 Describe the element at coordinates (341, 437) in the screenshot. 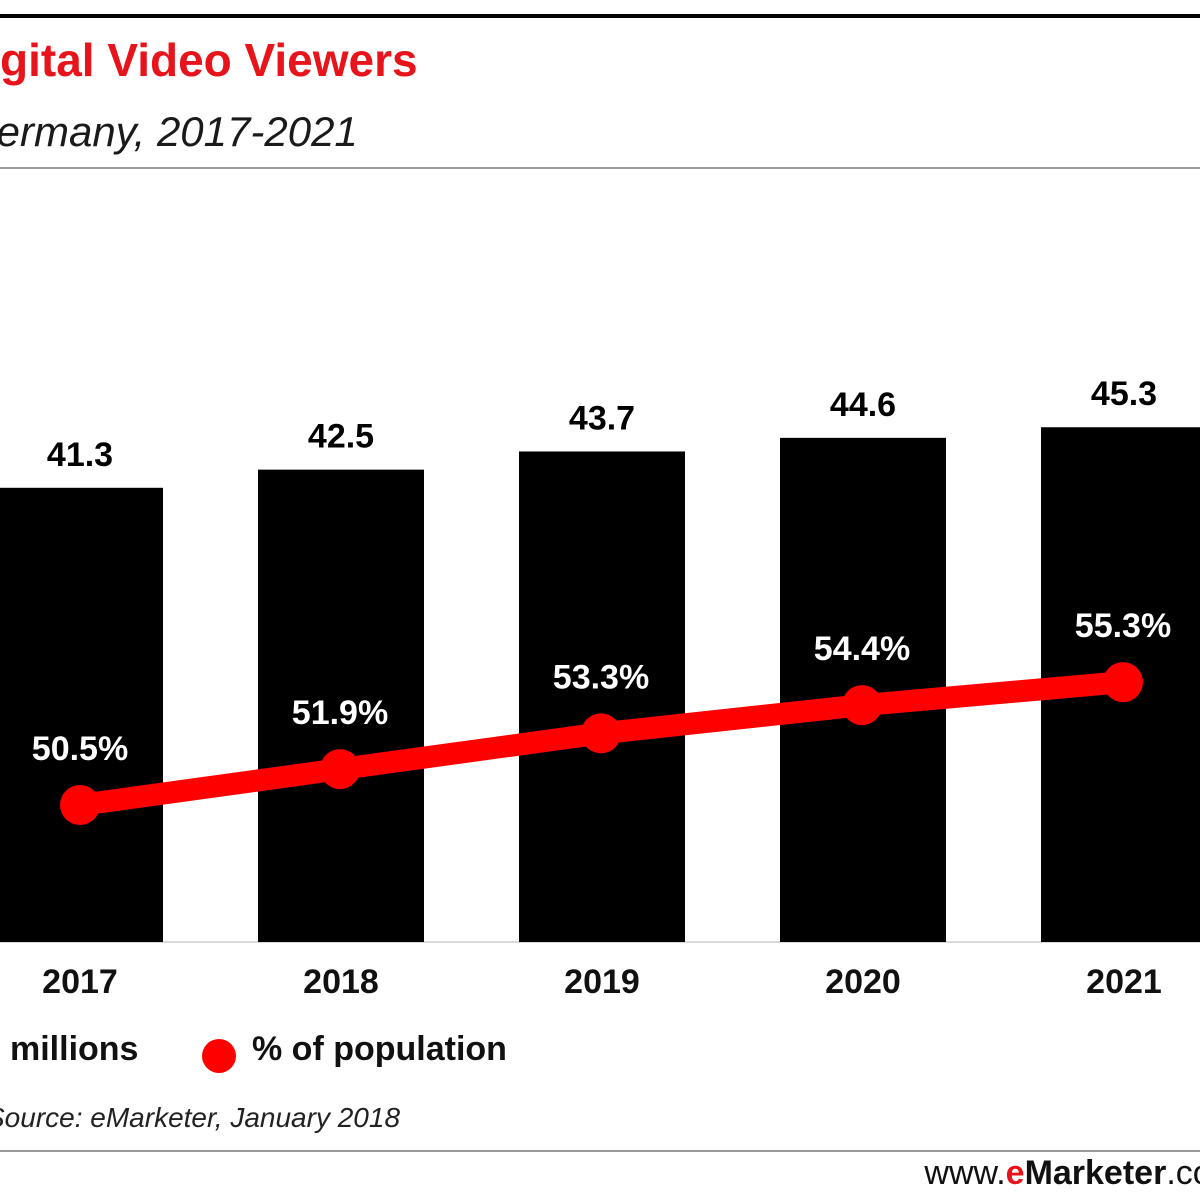

I see `bar-value-label-2018: 42.5` at that location.